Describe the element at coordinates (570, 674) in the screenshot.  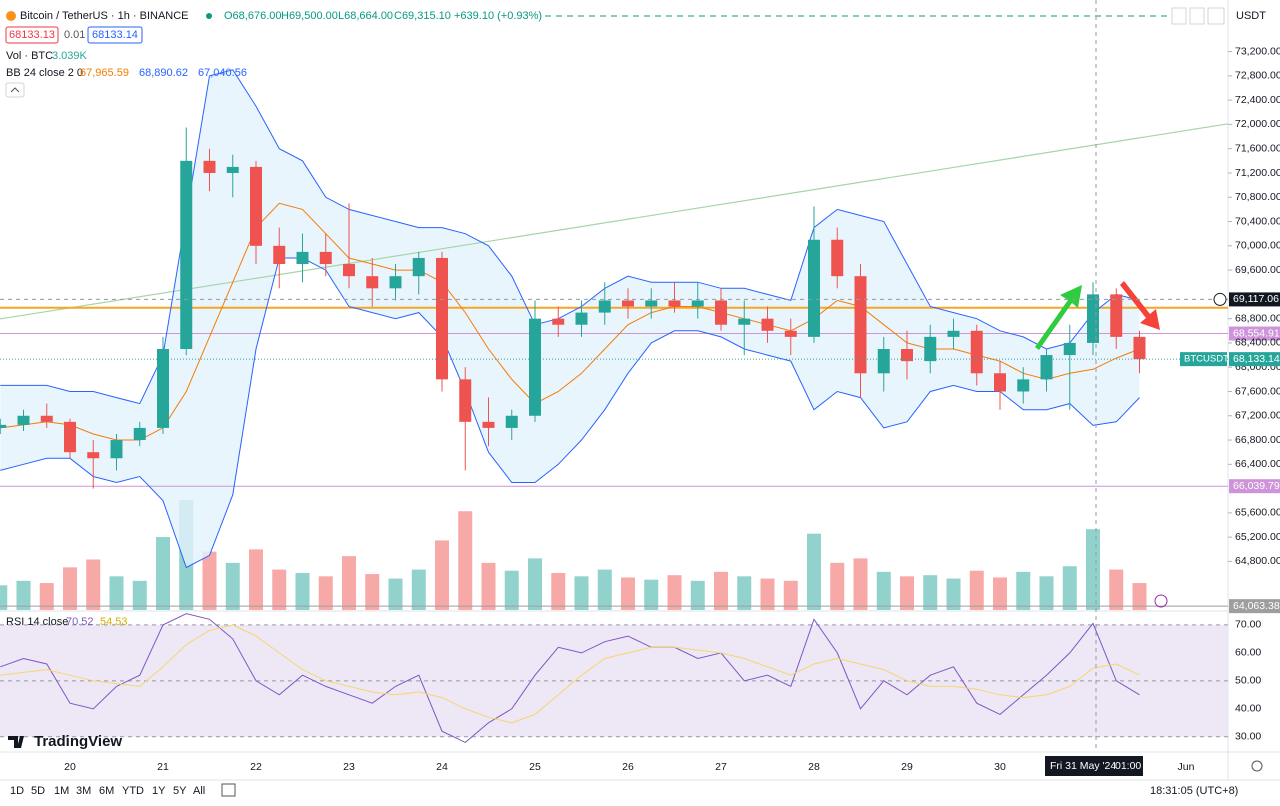
I see `rsi-ma-line` at that location.